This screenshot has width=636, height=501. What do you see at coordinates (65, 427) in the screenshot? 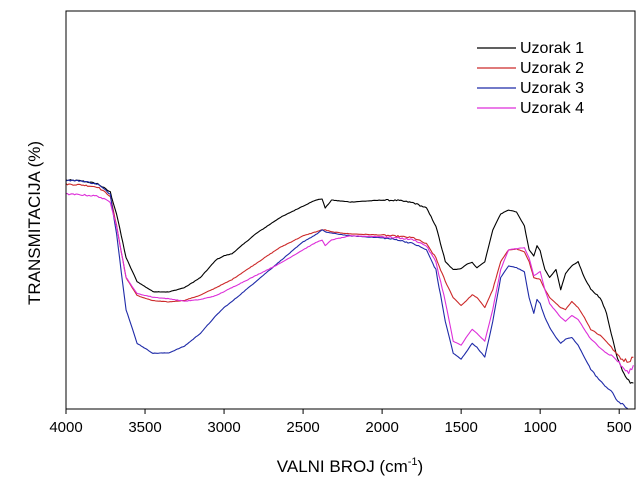
I see `x-tick-label: 4000` at bounding box center [65, 427].